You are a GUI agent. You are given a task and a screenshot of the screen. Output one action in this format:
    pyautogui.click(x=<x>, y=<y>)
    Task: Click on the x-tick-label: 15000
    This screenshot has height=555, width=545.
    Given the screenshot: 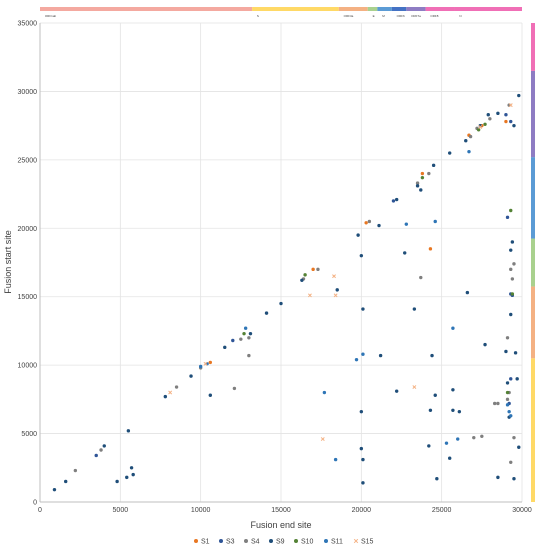 What is the action you would take?
    pyautogui.click(x=281, y=510)
    